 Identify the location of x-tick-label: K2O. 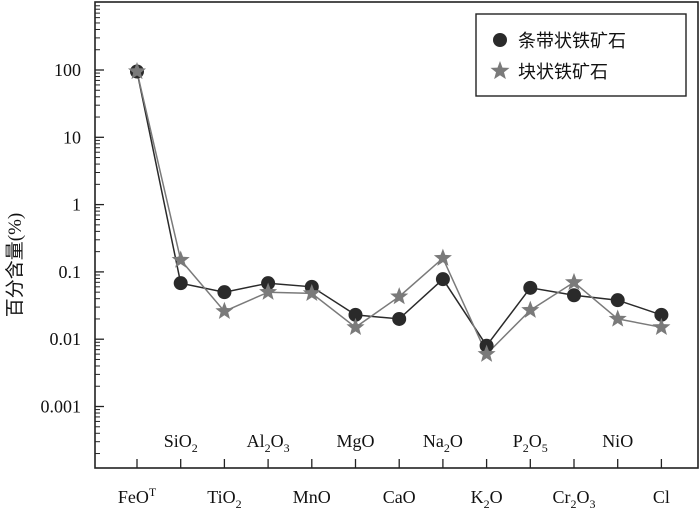
(487, 499).